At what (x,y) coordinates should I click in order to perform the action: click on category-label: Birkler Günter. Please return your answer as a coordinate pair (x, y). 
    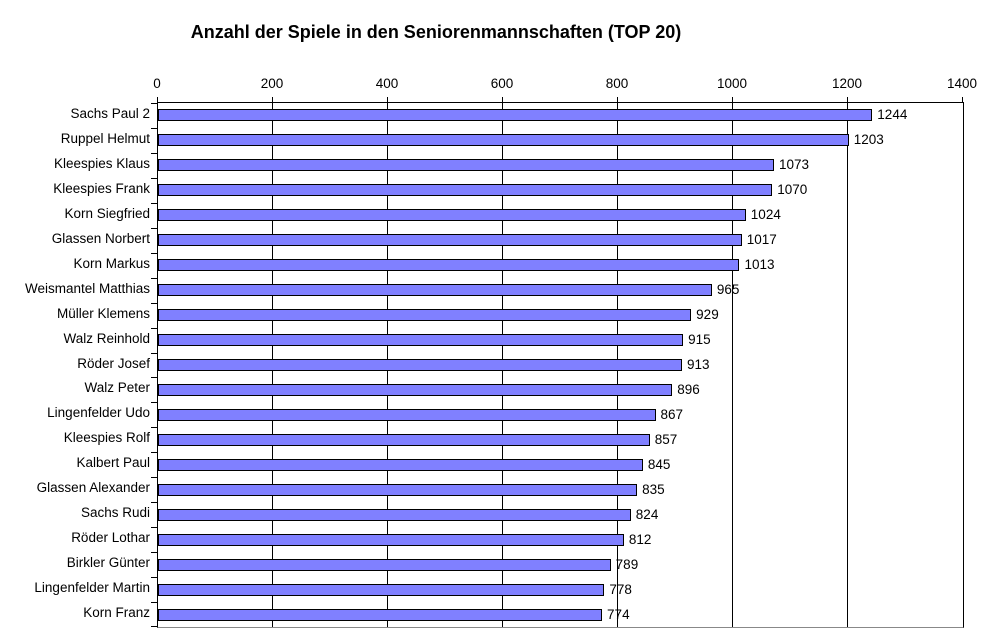
    Looking at the image, I should click on (108, 563).